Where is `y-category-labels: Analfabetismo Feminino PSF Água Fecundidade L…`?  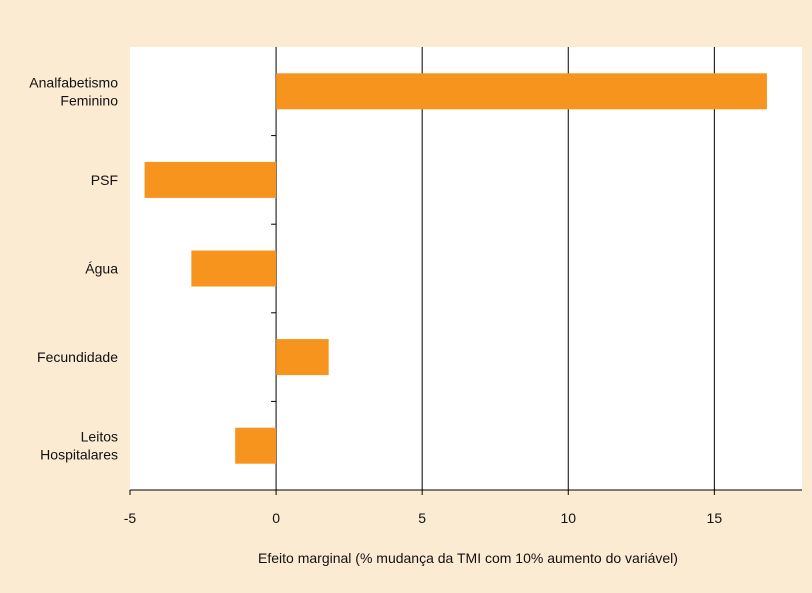 y-category-labels: Analfabetismo Feminino PSF Água Fecundidade L… is located at coordinates (73, 268).